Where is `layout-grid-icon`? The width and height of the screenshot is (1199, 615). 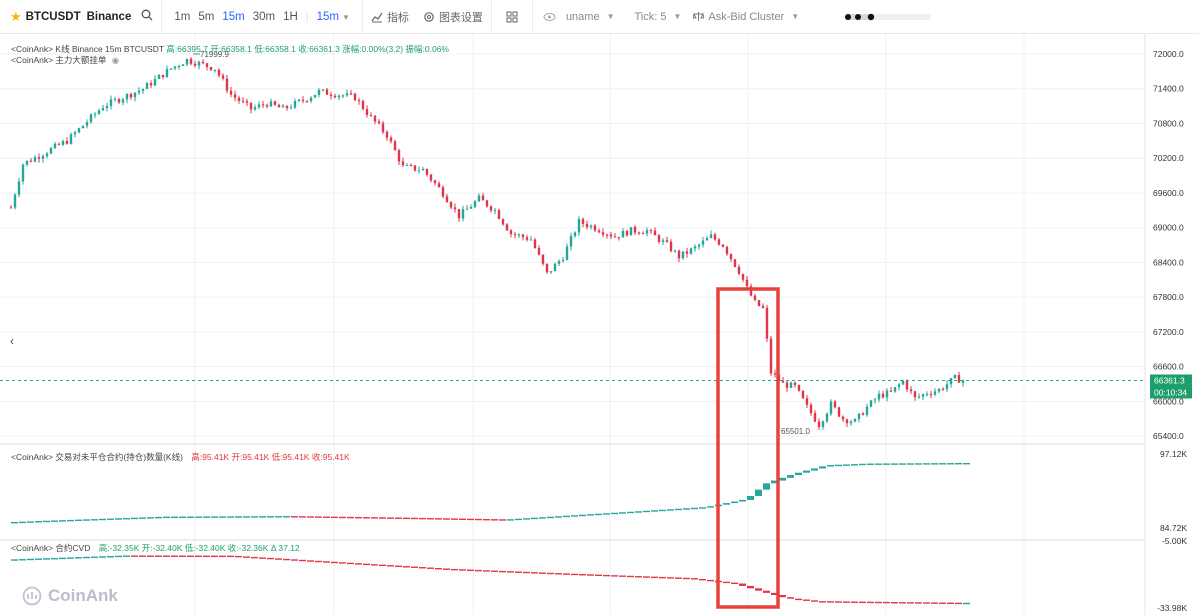 layout-grid-icon is located at coordinates (512, 17).